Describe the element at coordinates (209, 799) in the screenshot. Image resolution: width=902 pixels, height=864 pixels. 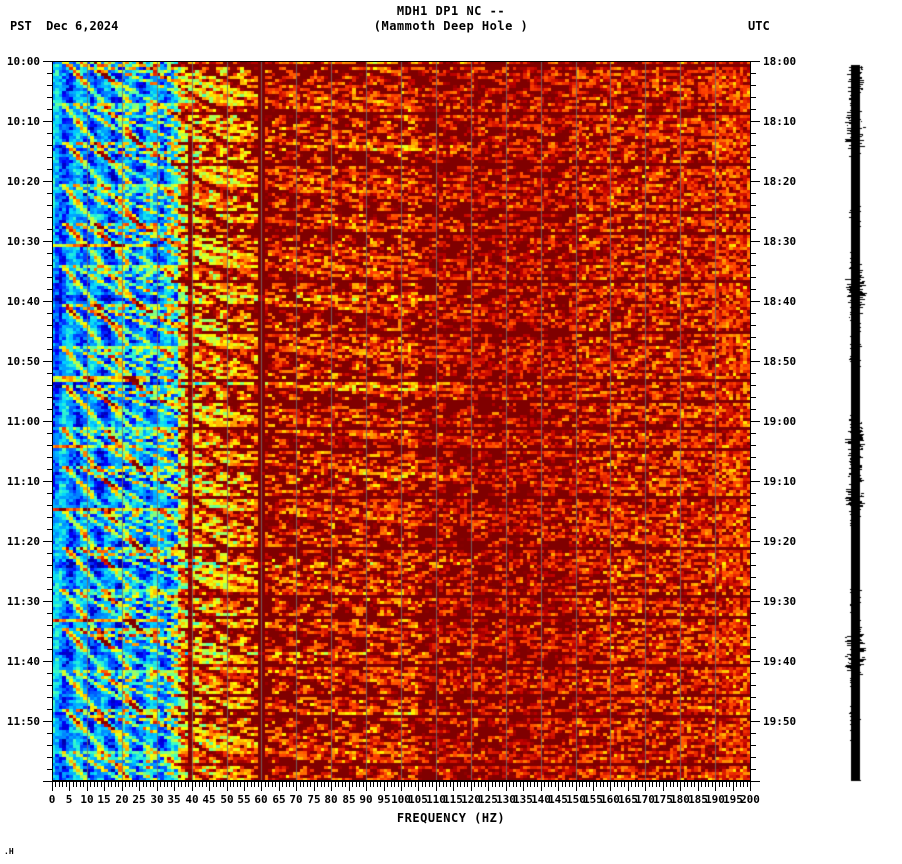
I see `frequency-label: 45` at that location.